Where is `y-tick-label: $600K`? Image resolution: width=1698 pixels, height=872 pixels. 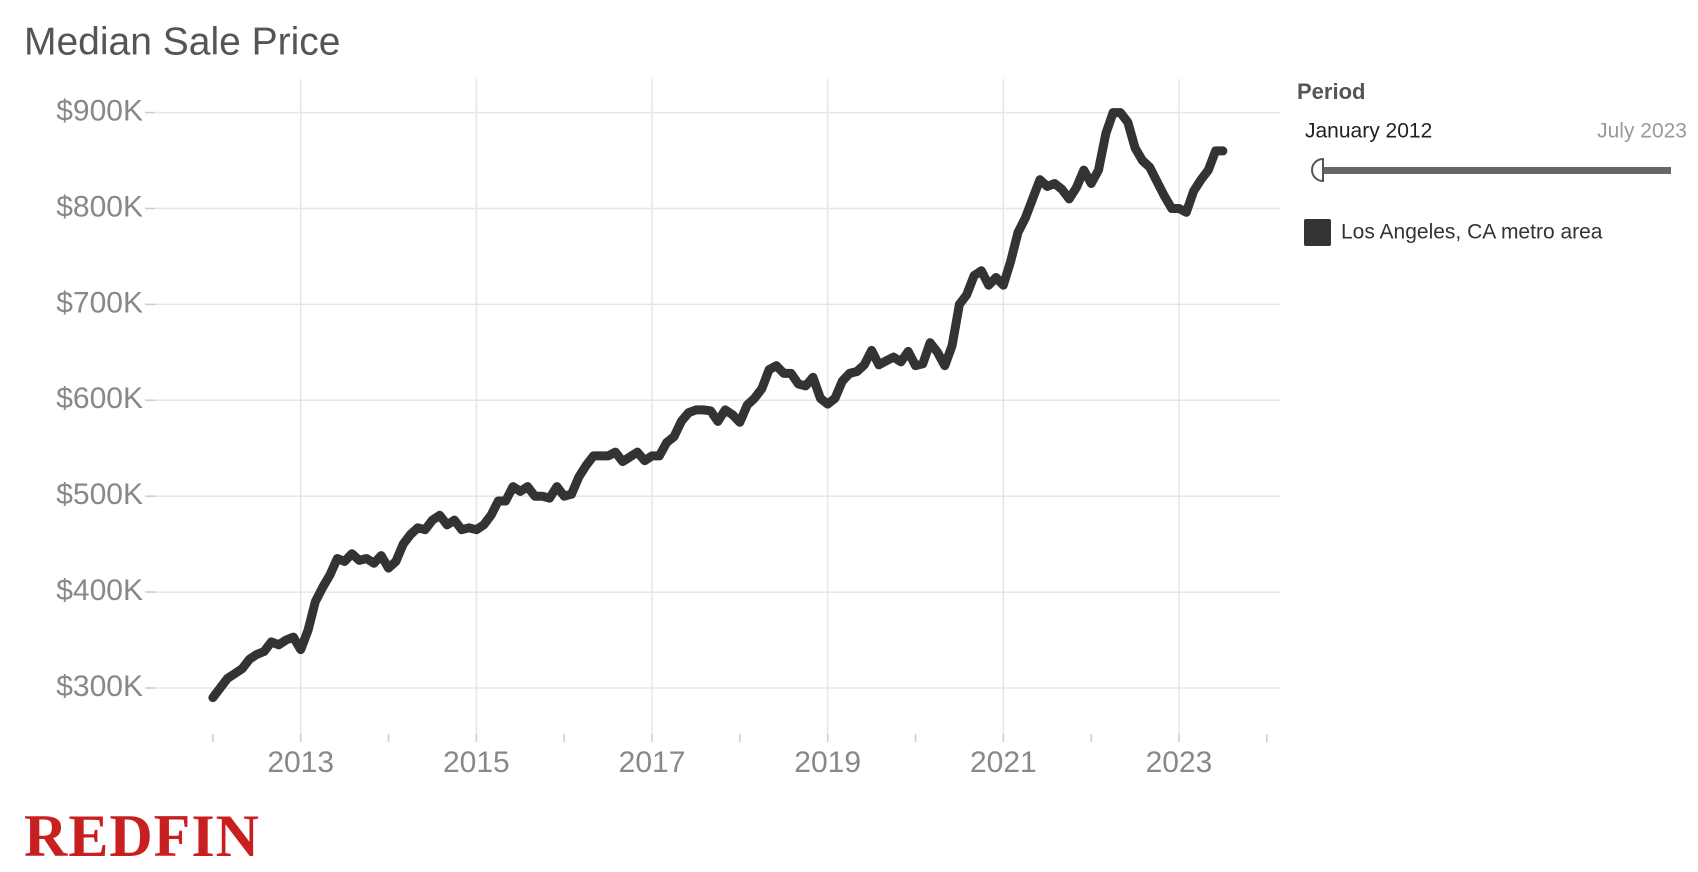
y-tick-label: $600K is located at coordinates (99, 398).